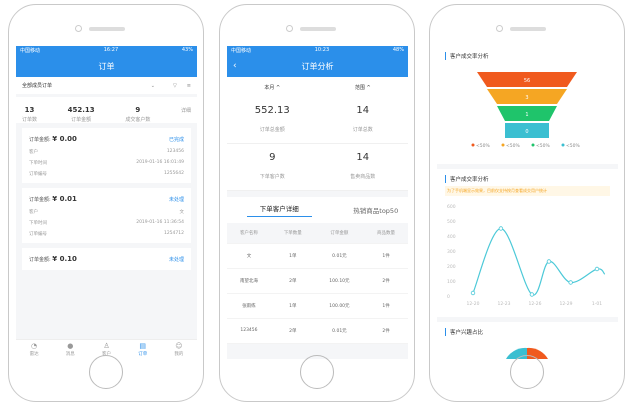 This screenshot has width=625, height=406. I want to click on status-bar: 中国移动 16:27 43%, so click(106, 50).